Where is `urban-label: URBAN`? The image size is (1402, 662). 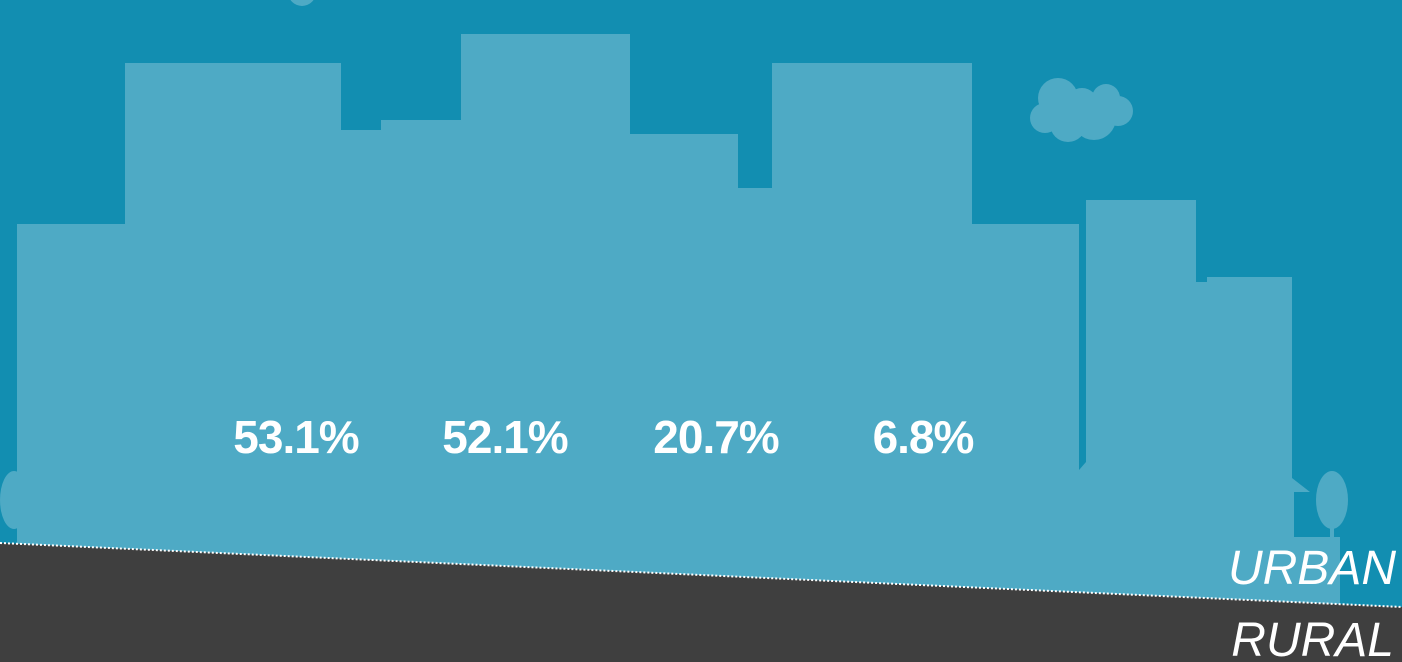 urban-label: URBAN is located at coordinates (1312, 568).